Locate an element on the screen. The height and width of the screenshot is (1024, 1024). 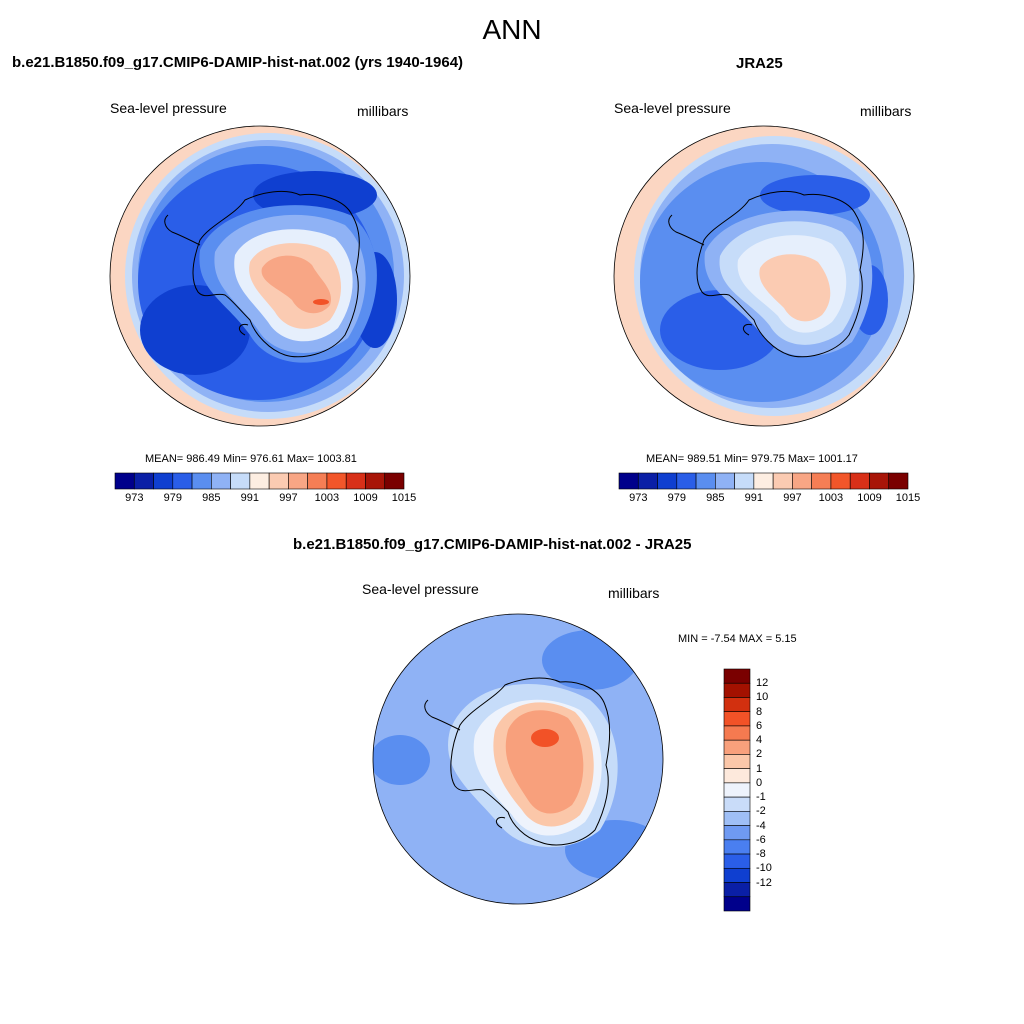
map-panel1 is located at coordinates (260, 276).